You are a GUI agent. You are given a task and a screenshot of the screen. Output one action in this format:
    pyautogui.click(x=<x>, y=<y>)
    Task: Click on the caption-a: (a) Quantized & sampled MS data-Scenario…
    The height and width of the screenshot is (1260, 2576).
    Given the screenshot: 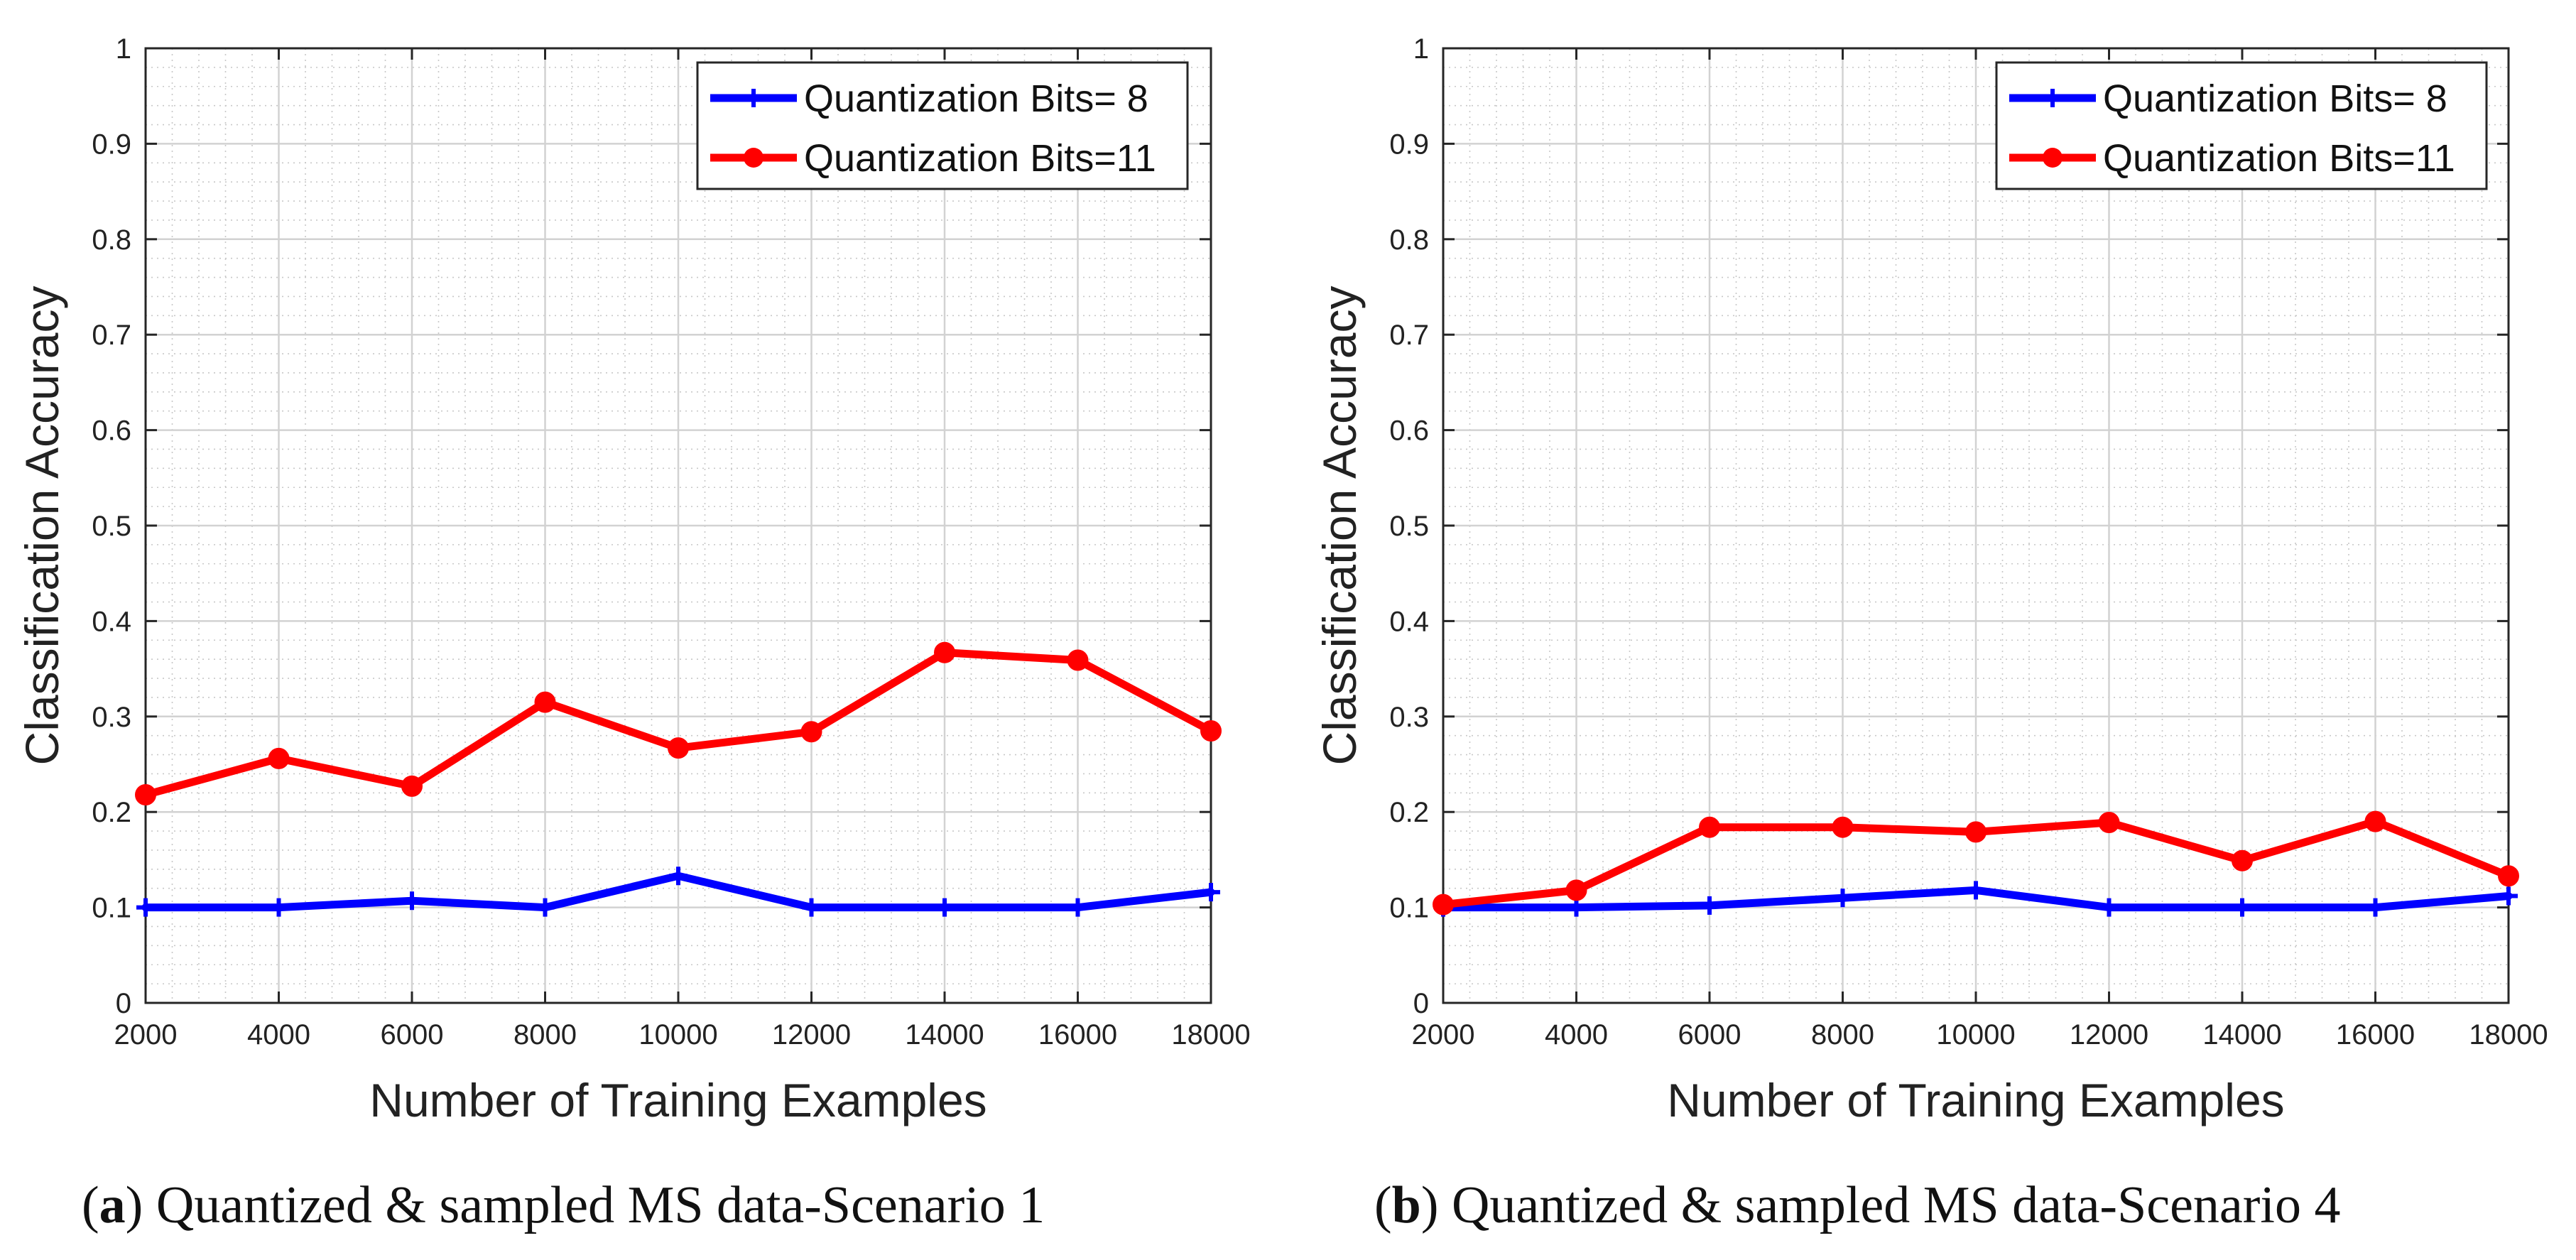 What is the action you would take?
    pyautogui.click(x=563, y=1205)
    